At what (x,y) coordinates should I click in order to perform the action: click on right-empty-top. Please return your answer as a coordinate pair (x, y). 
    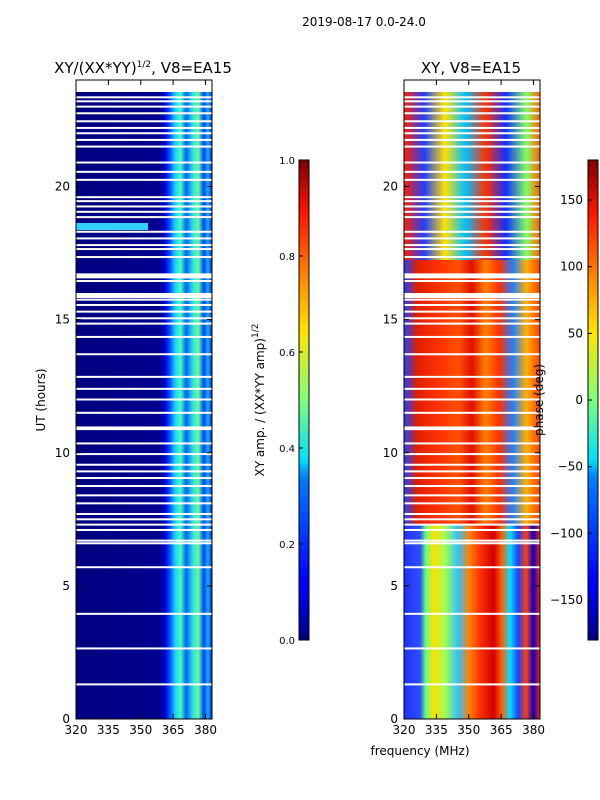
    Looking at the image, I should click on (472, 86).